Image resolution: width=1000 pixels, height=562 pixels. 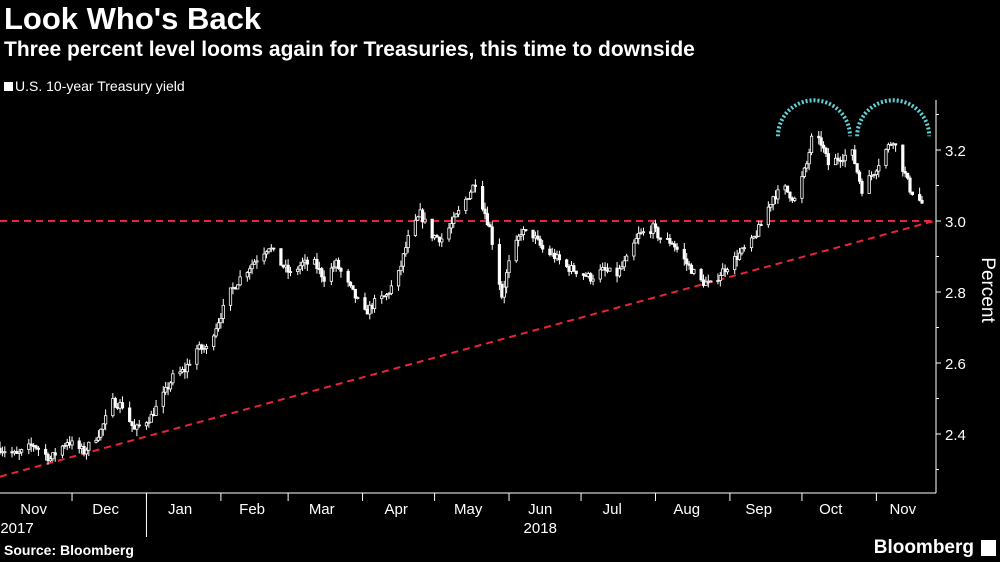 What do you see at coordinates (902, 509) in the screenshot?
I see `x-month-label: Nov` at bounding box center [902, 509].